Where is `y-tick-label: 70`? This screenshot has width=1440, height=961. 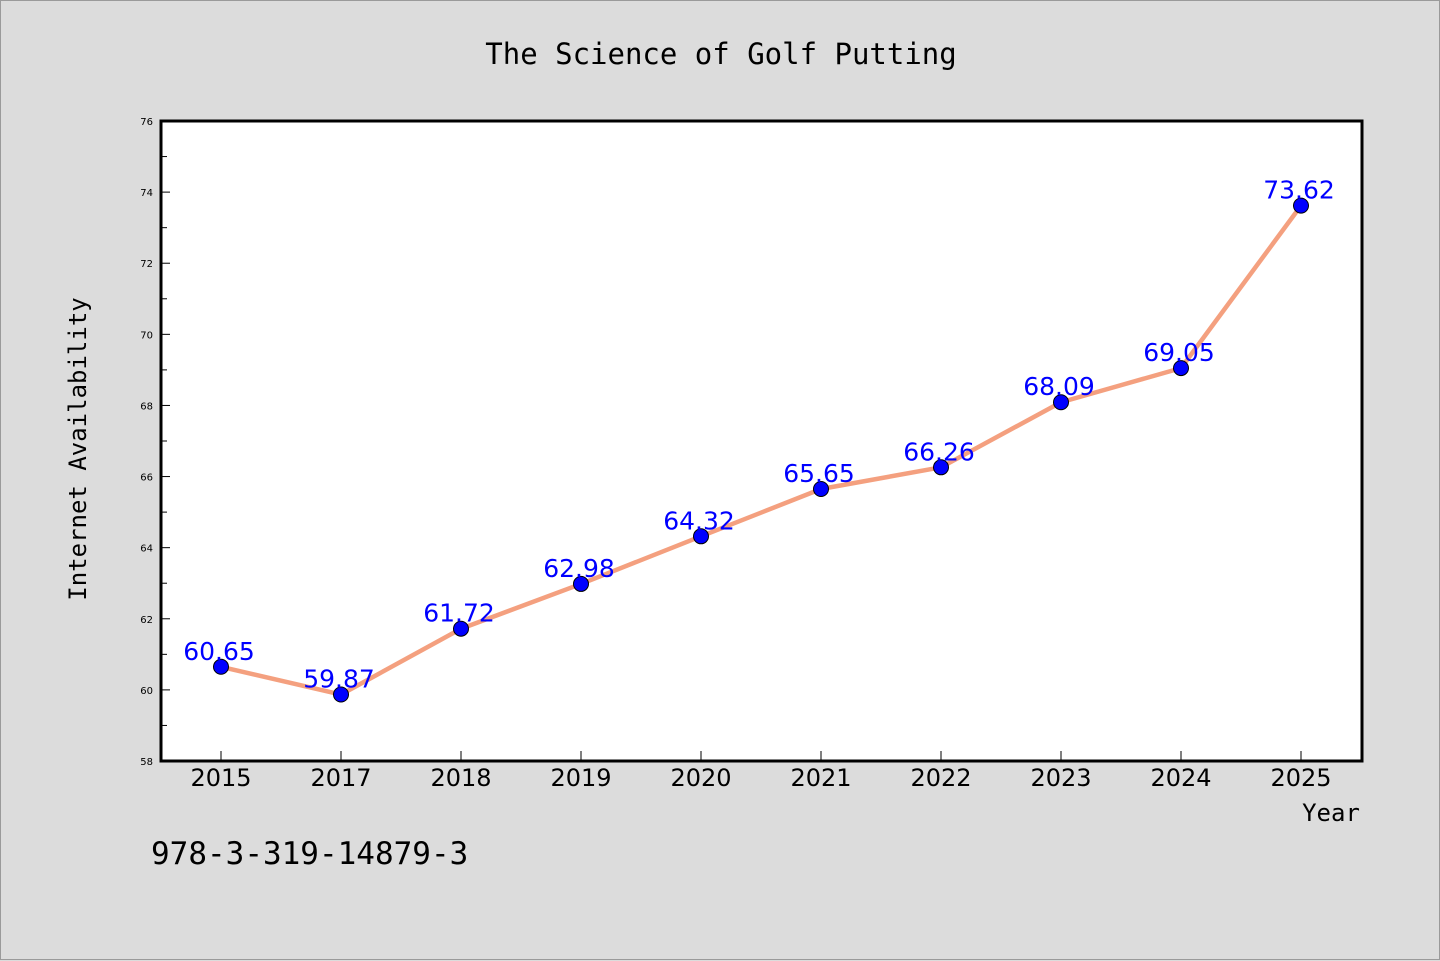
y-tick-label: 70 is located at coordinates (146, 335).